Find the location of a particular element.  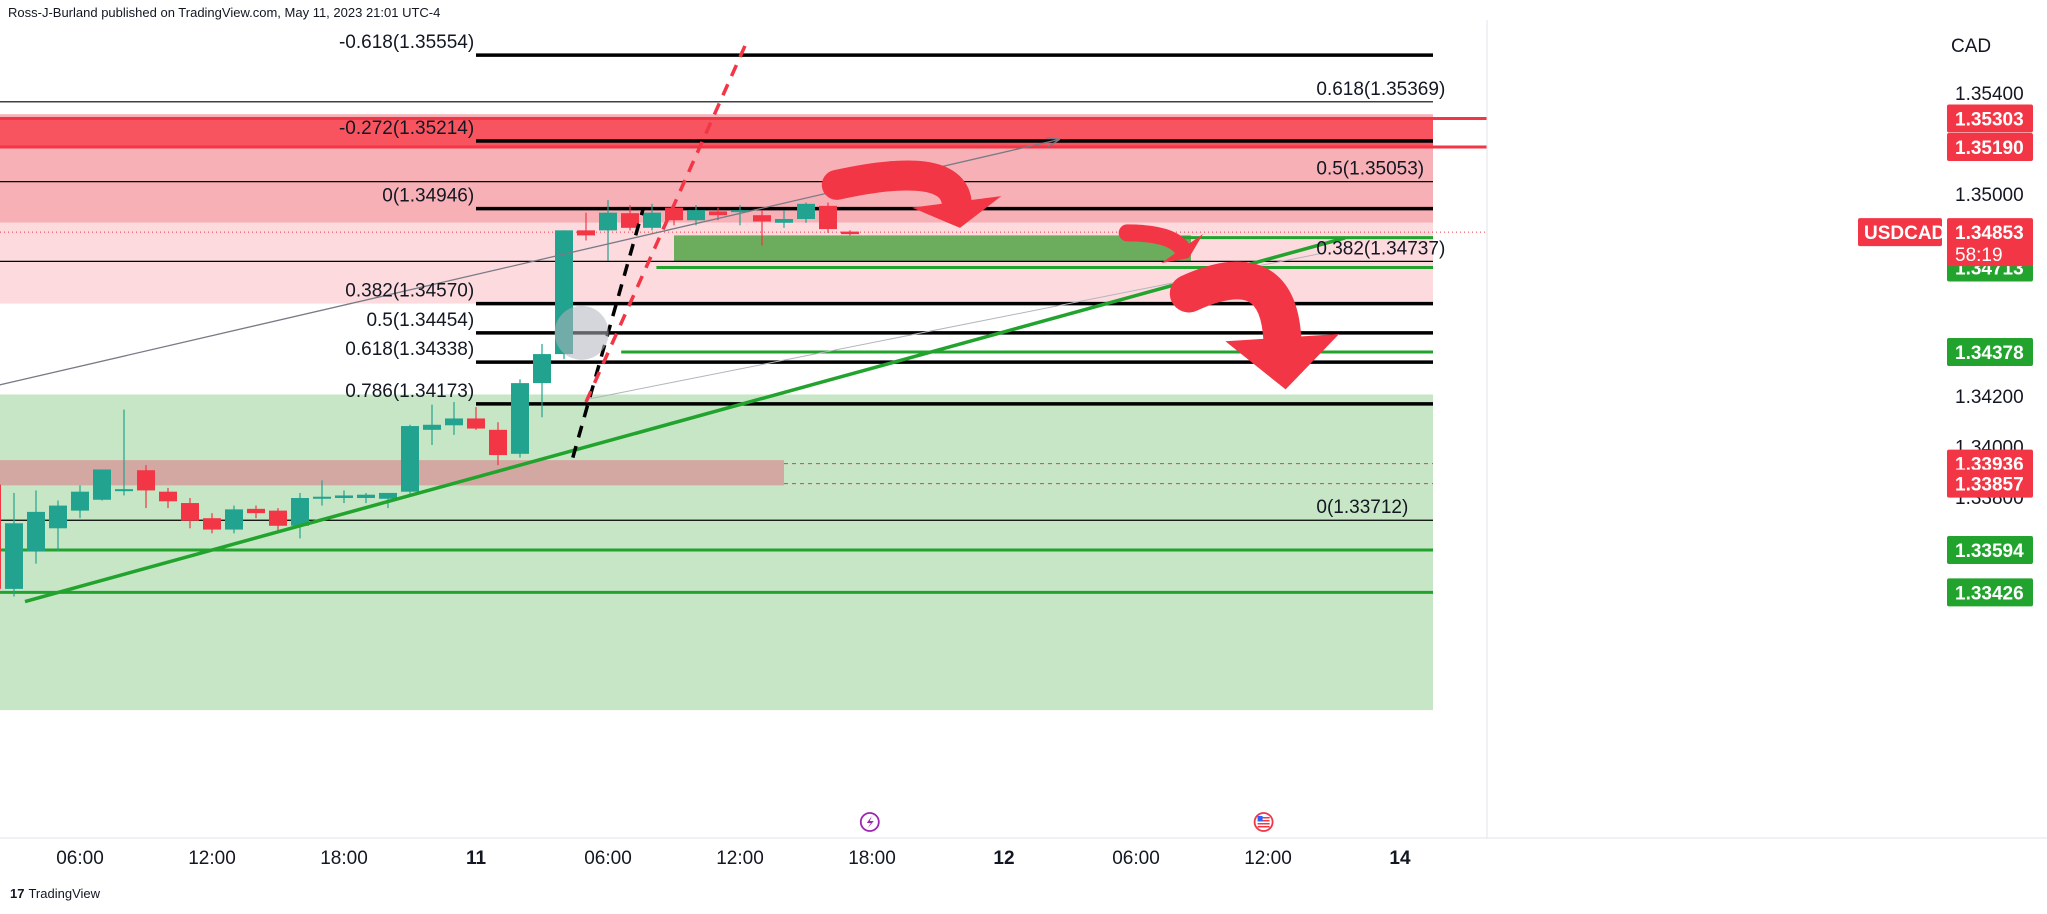

cursor-highlight is located at coordinates (581, 332).